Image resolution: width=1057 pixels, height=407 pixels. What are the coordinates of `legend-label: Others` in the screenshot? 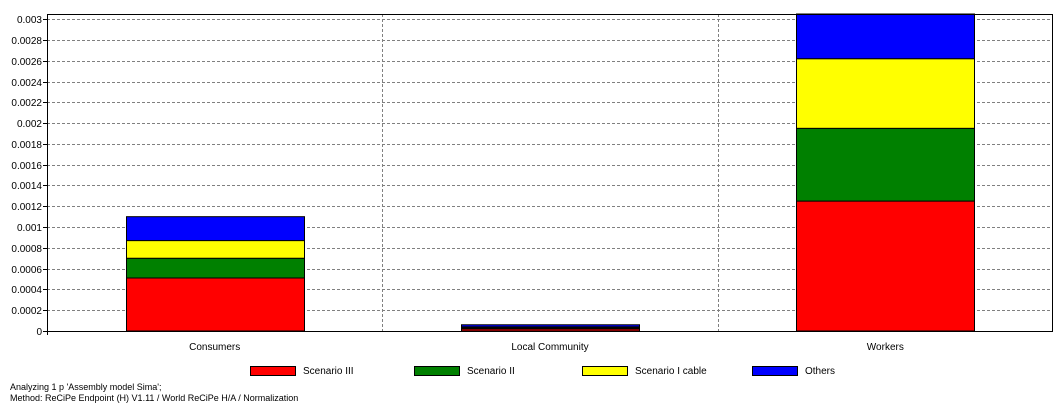 It's located at (820, 371).